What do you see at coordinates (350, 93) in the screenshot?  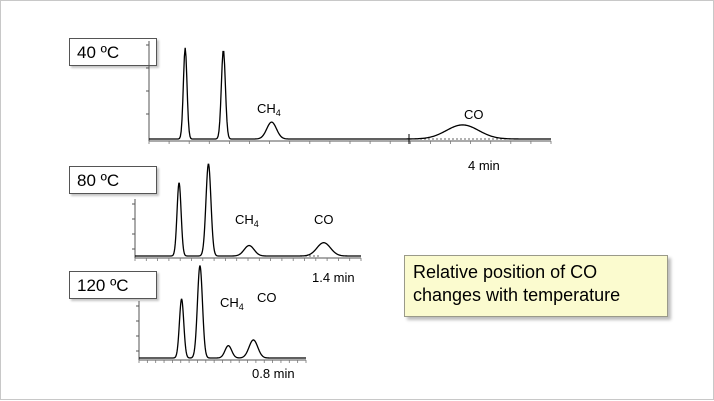 I see `trace-40c` at bounding box center [350, 93].